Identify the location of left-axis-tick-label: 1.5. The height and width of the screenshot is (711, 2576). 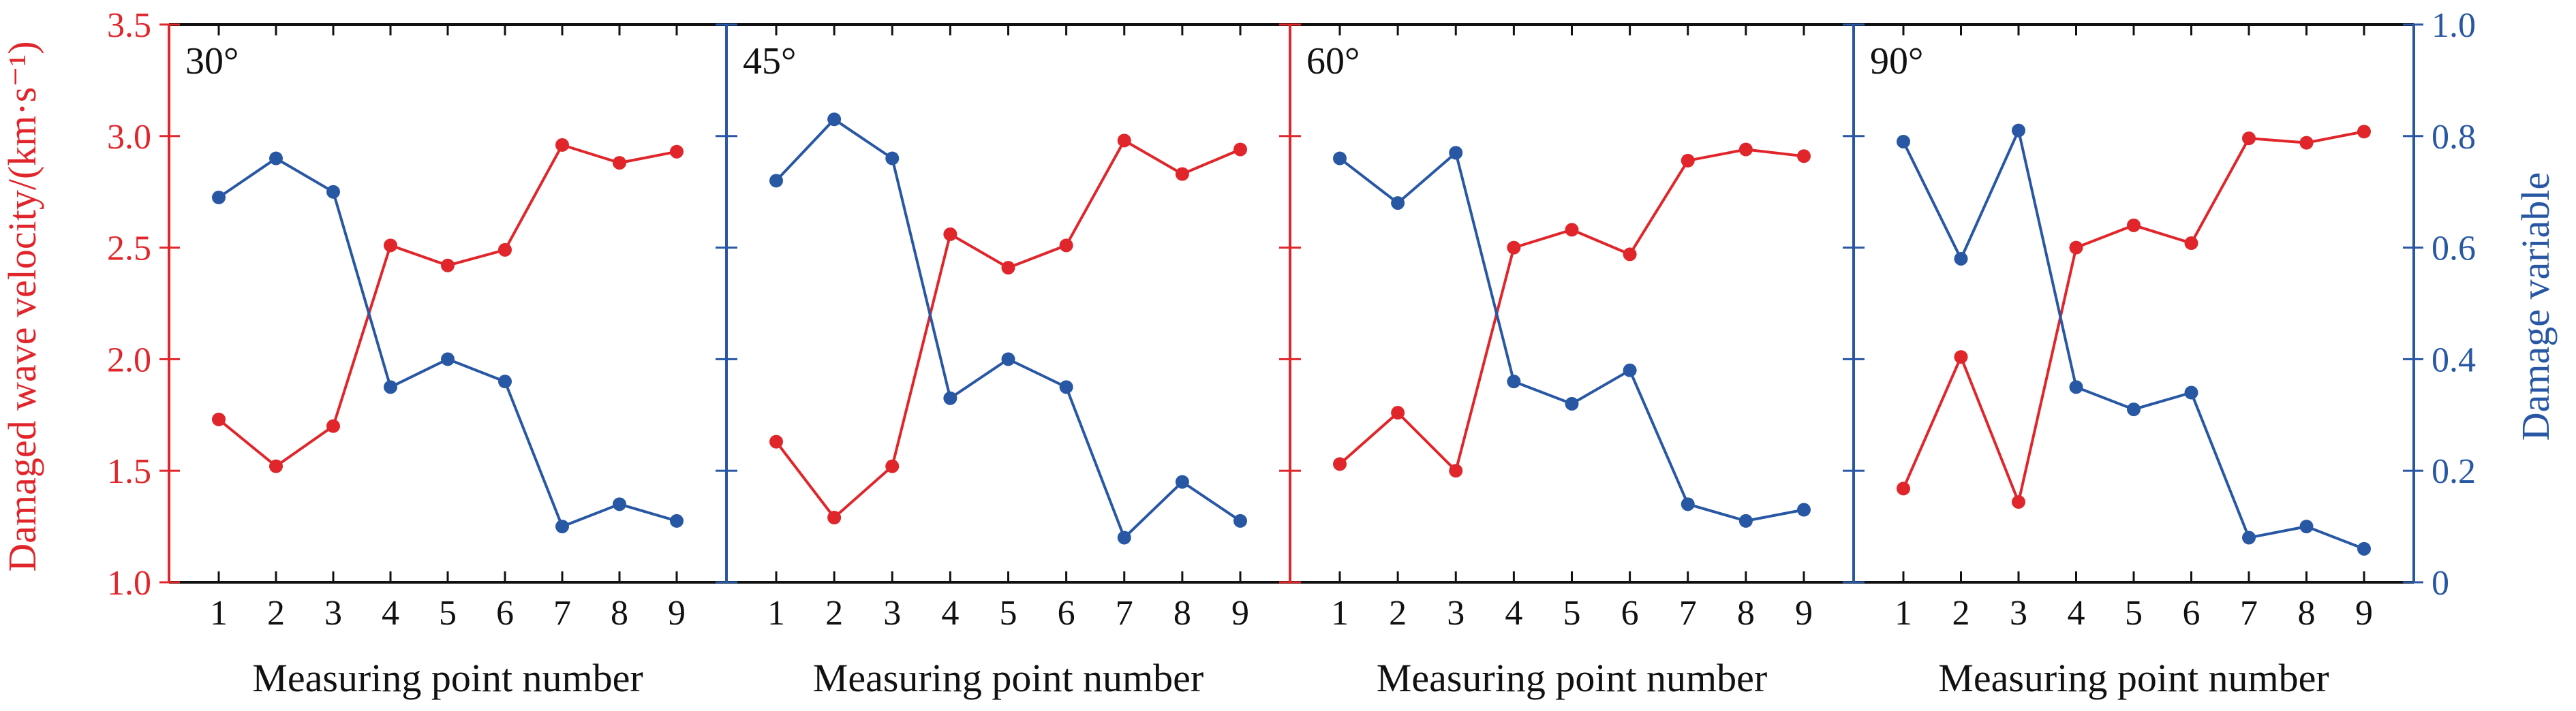
(129, 471).